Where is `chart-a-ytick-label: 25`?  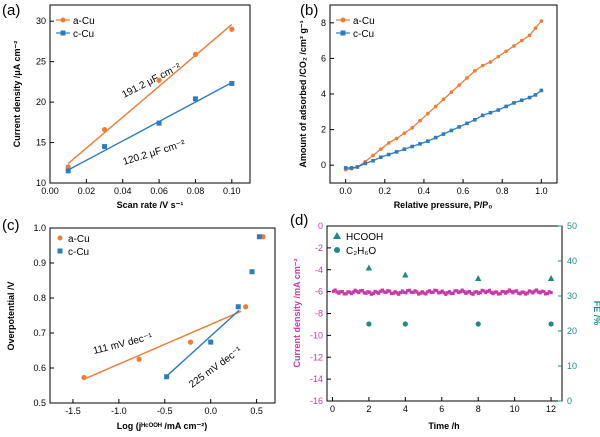
chart-a-ytick-label: 25 is located at coordinates (41, 62).